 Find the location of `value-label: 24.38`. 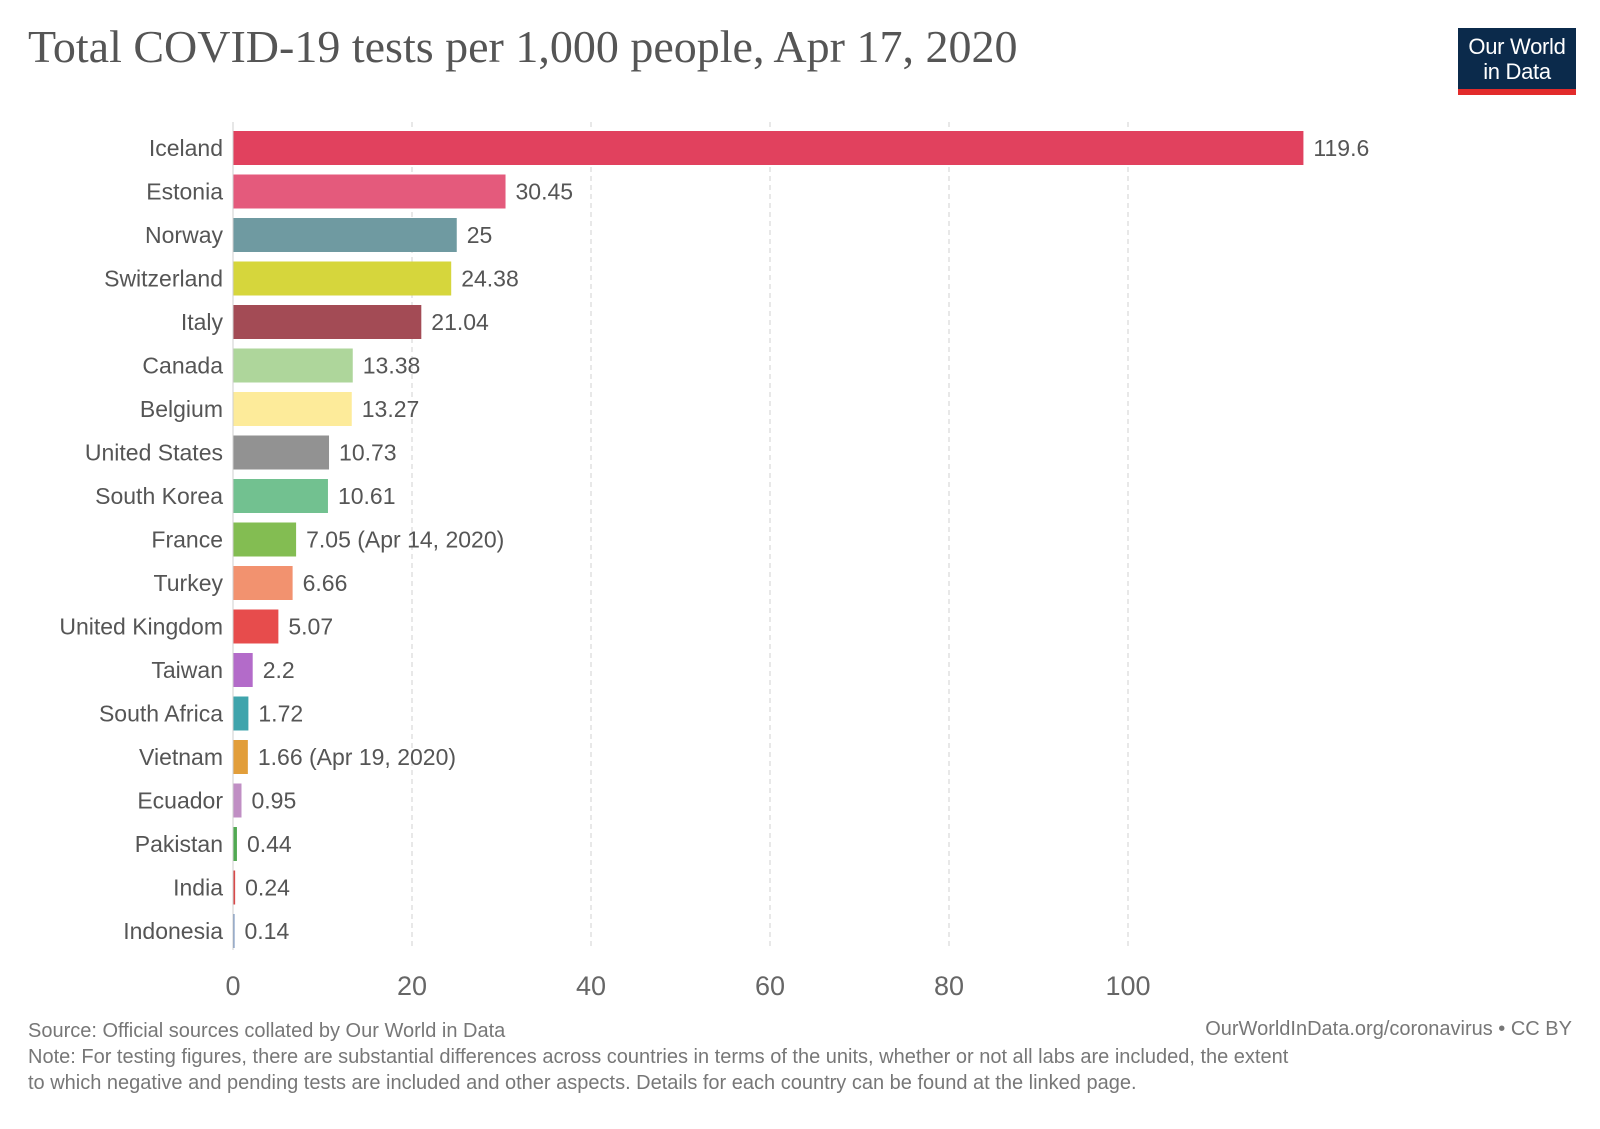

value-label: 24.38 is located at coordinates (490, 279).